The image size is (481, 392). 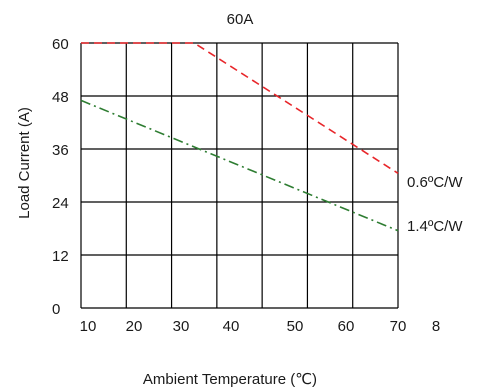 What do you see at coordinates (88, 326) in the screenshot?
I see `x-tick-label: 10` at bounding box center [88, 326].